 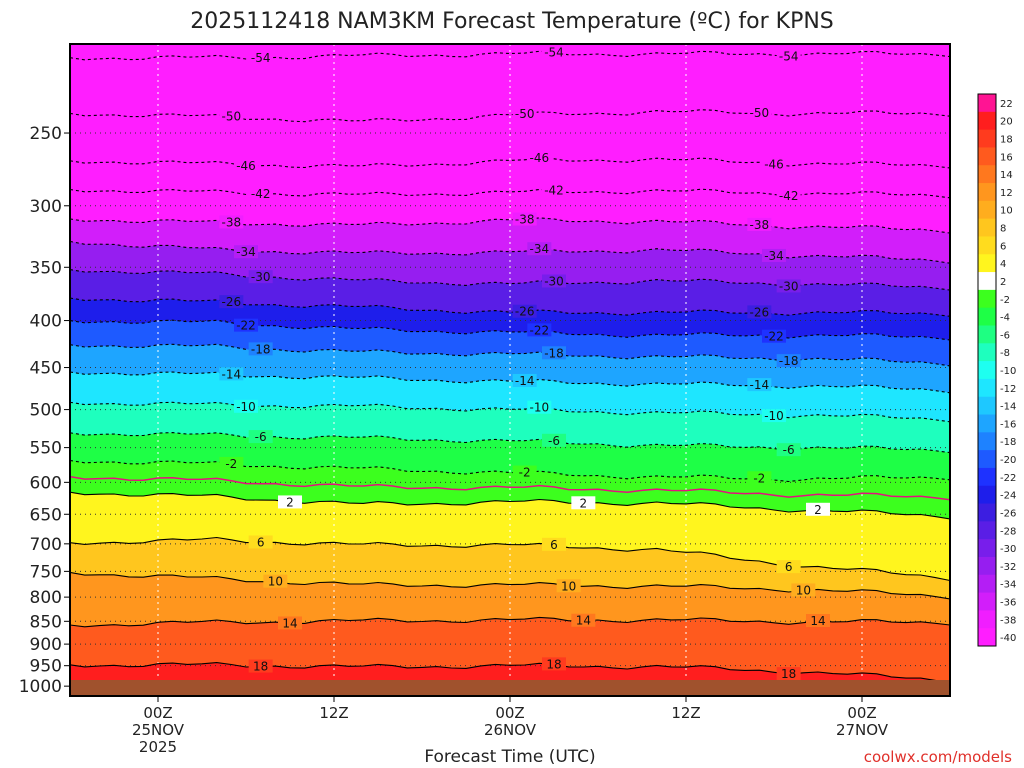 What do you see at coordinates (685, 713) in the screenshot?
I see `x-tick-label-3-0: 12Z` at bounding box center [685, 713].